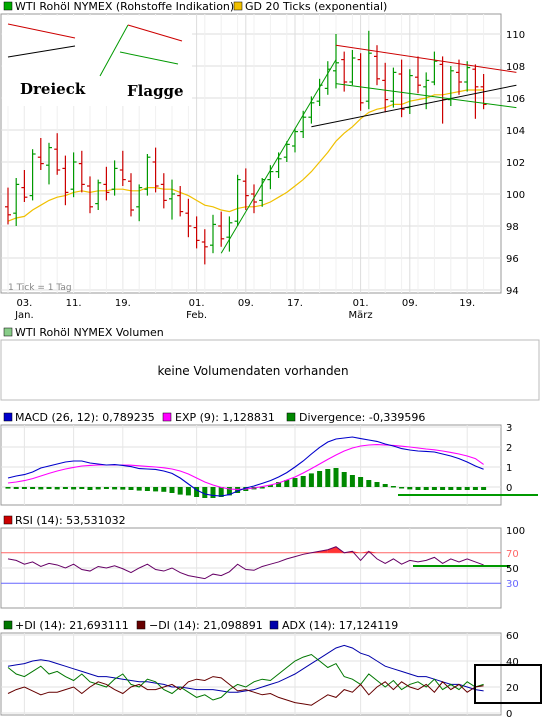 The height and width of the screenshot is (722, 545). What do you see at coordinates (316, 6) in the screenshot?
I see `legend-ema-title: GD 20 Ticks (exponential)` at bounding box center [316, 6].